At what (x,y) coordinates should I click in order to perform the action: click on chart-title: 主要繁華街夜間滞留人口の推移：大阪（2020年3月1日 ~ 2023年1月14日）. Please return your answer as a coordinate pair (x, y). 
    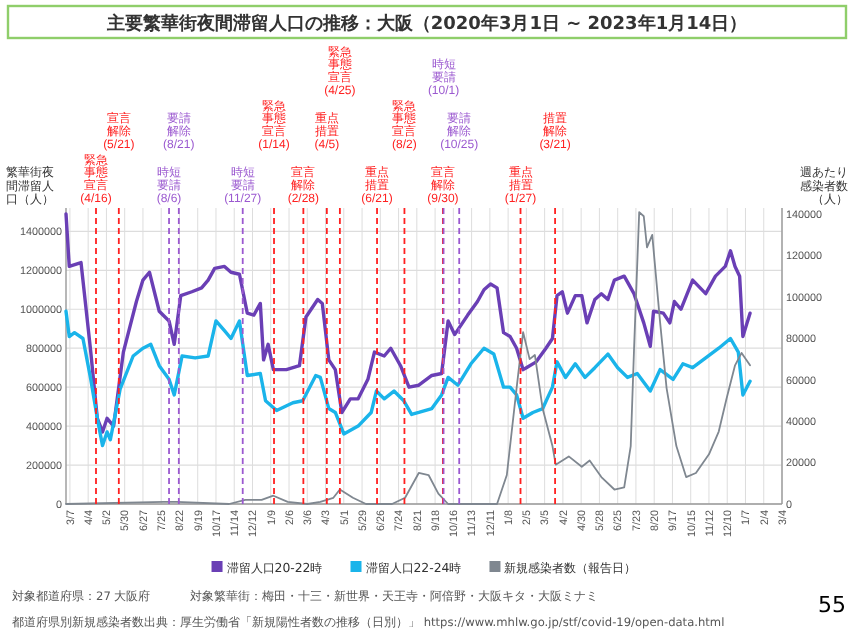
    Looking at the image, I should click on (426, 24).